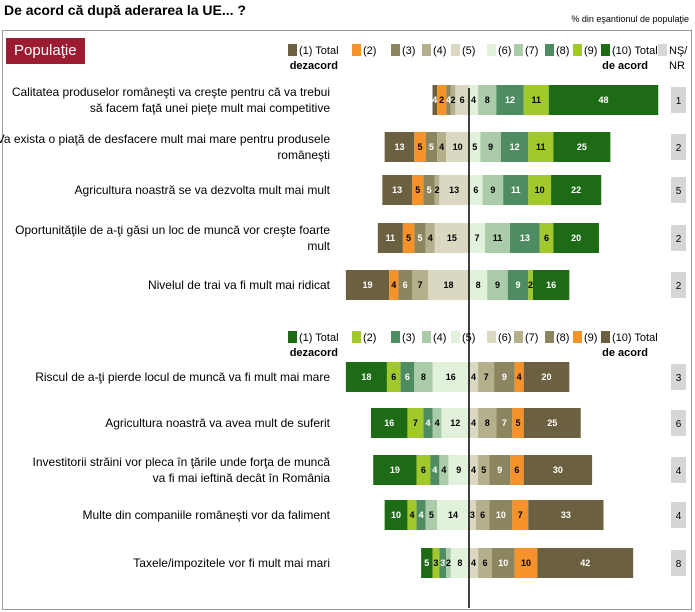 Image resolution: width=695 pixels, height=612 pixels. Describe the element at coordinates (678, 51) in the screenshot. I see `legend-label: NŞ/` at that location.